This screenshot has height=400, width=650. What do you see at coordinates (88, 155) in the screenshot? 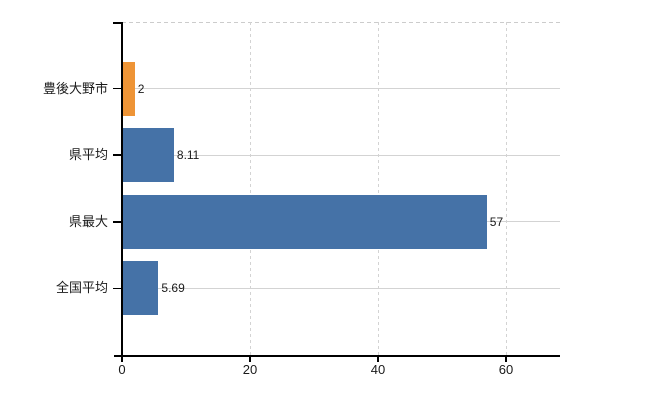
I see `category-label: 県平均` at bounding box center [88, 155].